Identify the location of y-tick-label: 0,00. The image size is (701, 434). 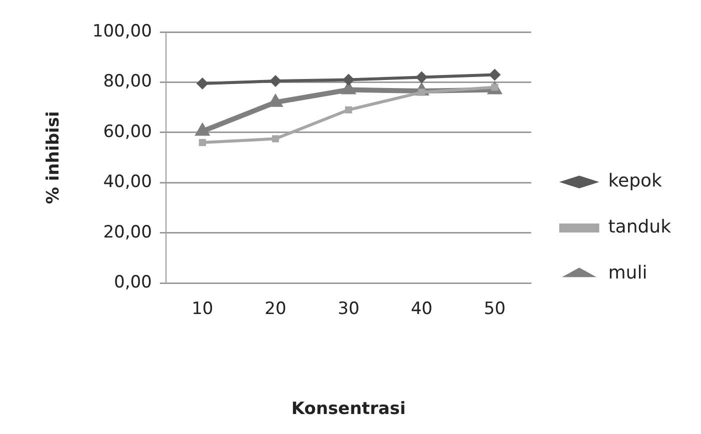
(133, 282).